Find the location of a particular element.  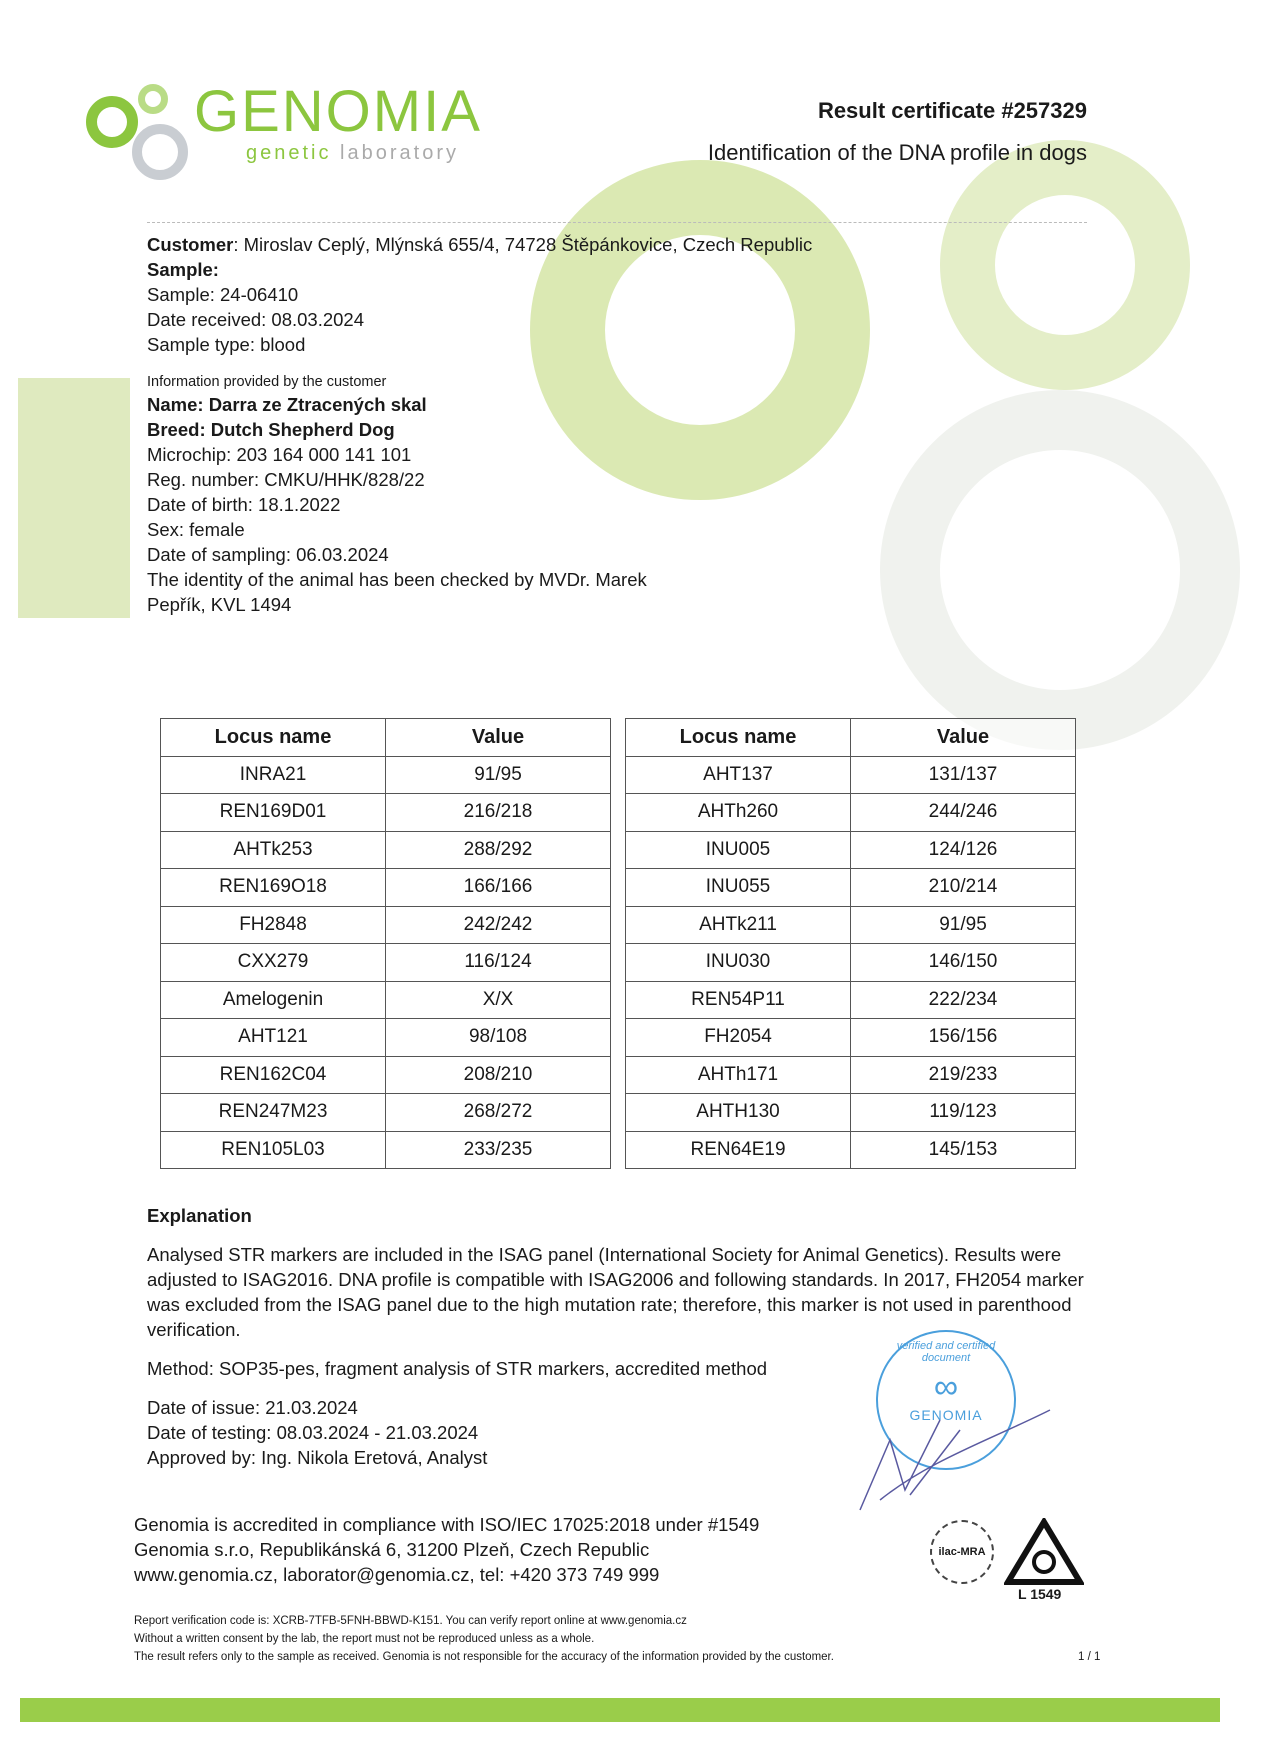

microchip: Microchip: 203 164 000 141 101 is located at coordinates (279, 454).